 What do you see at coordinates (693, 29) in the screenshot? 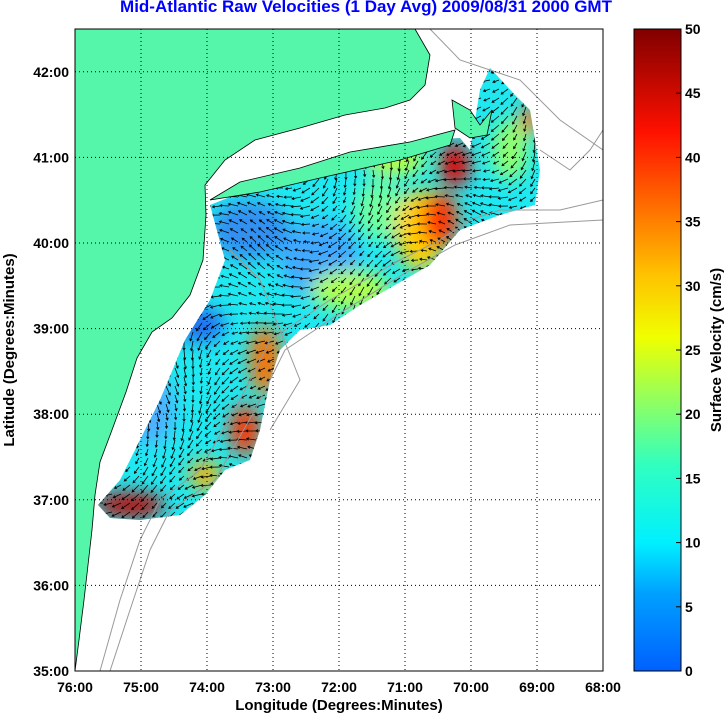
I see `colorbar-tick-label: 50` at bounding box center [693, 29].